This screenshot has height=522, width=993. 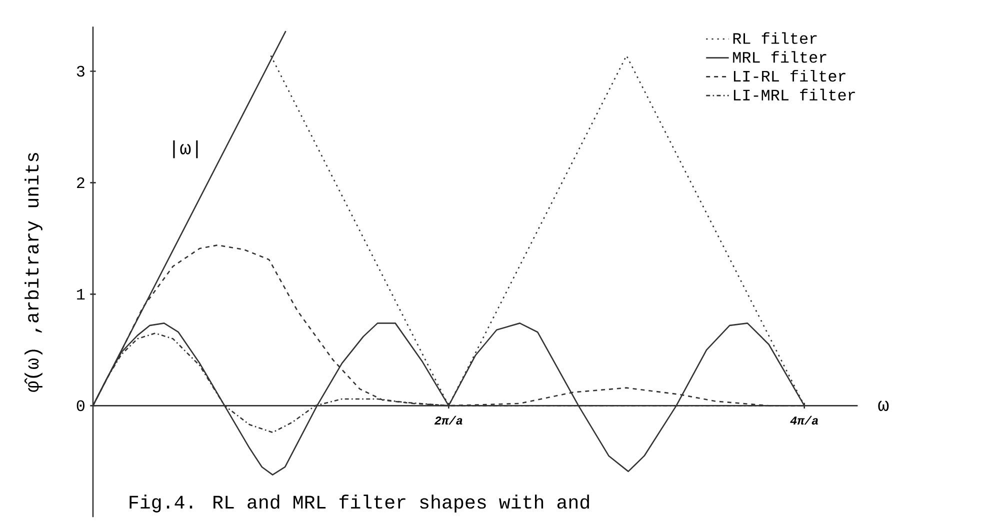 What do you see at coordinates (883, 406) in the screenshot?
I see `x-axis-title: ω` at bounding box center [883, 406].